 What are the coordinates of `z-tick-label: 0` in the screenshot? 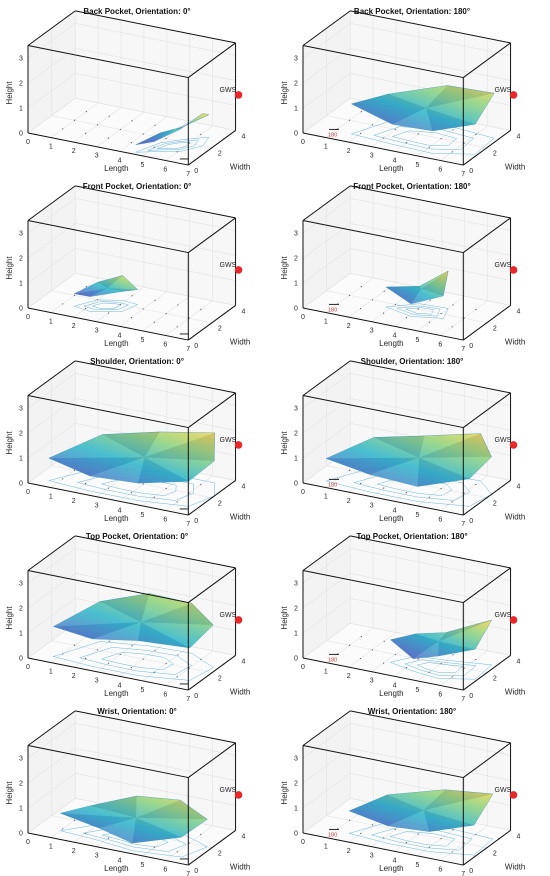 It's located at (296, 134).